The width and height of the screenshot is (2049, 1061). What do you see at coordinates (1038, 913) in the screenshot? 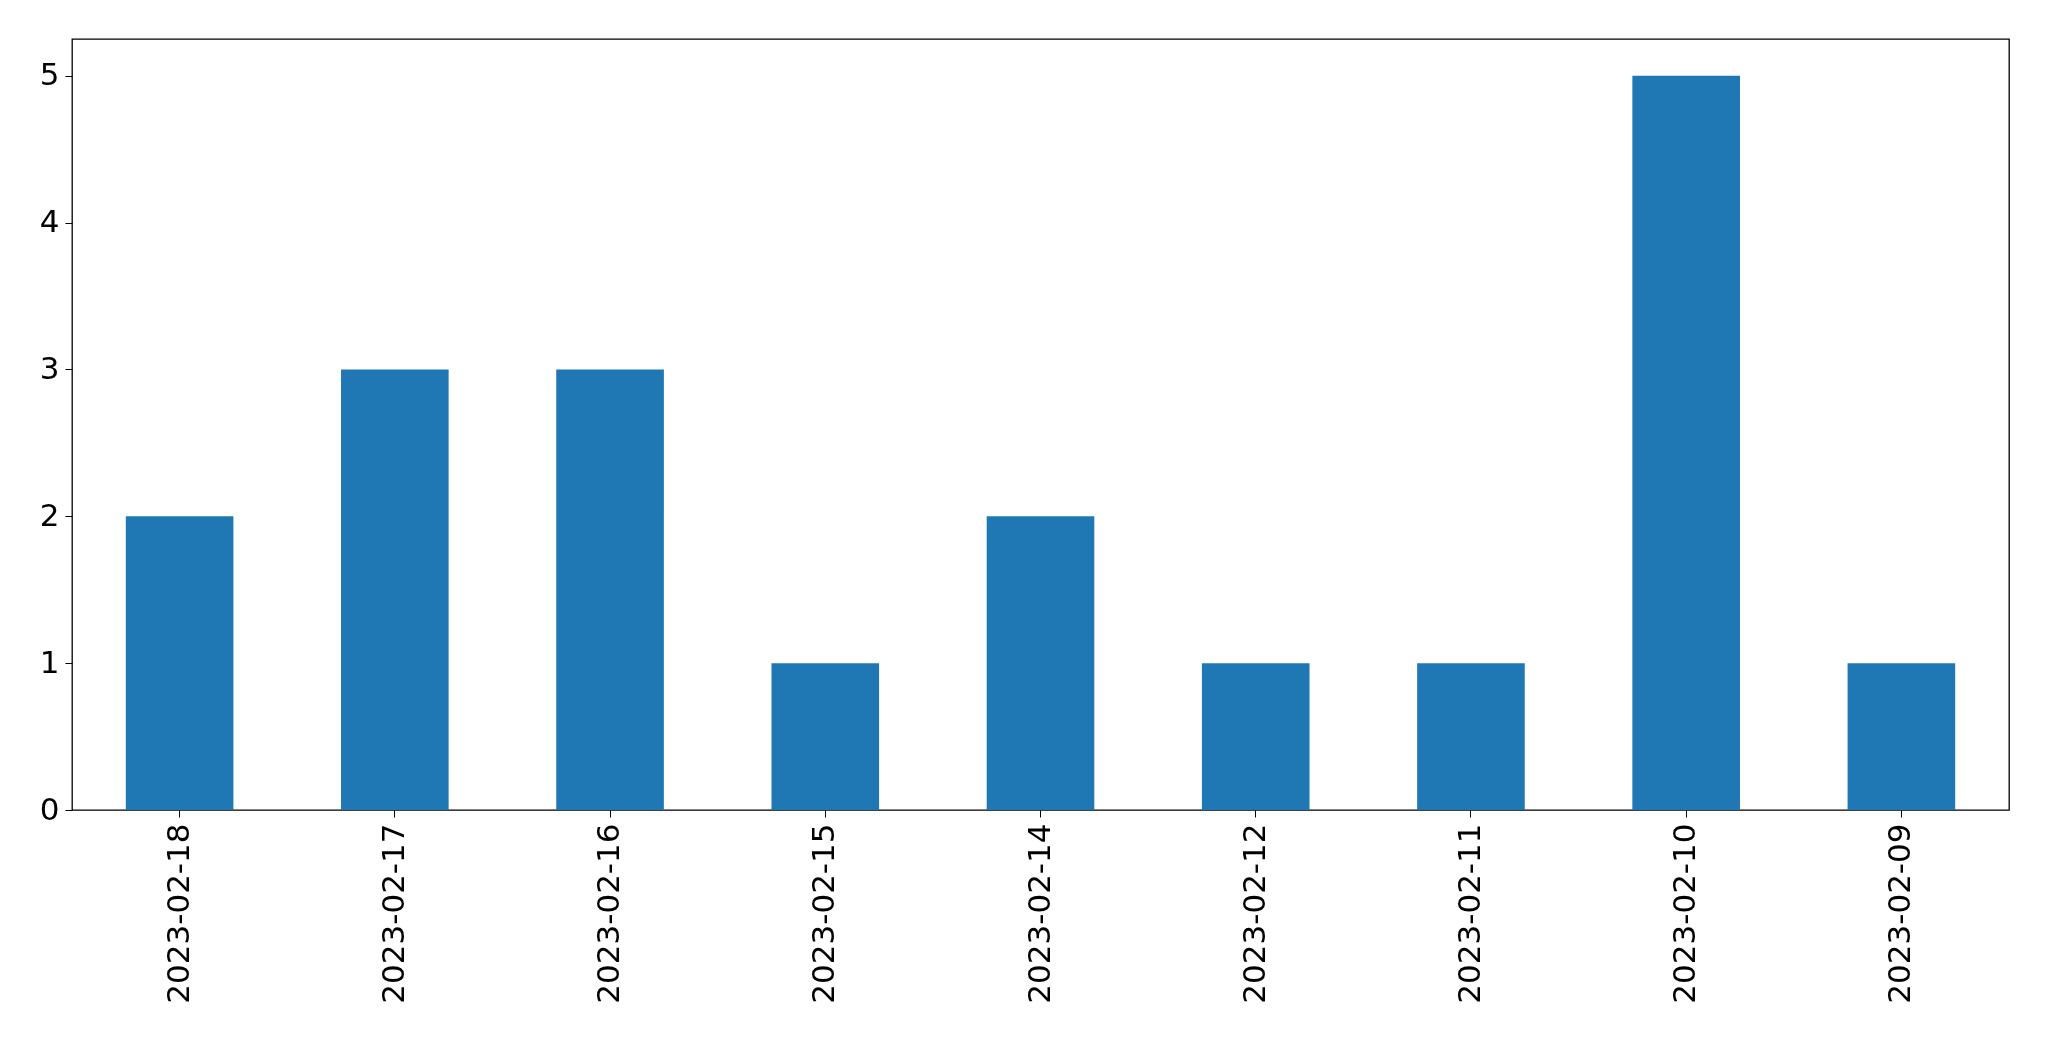
I see `x-tick-label: 2023-02-14` at bounding box center [1038, 913].